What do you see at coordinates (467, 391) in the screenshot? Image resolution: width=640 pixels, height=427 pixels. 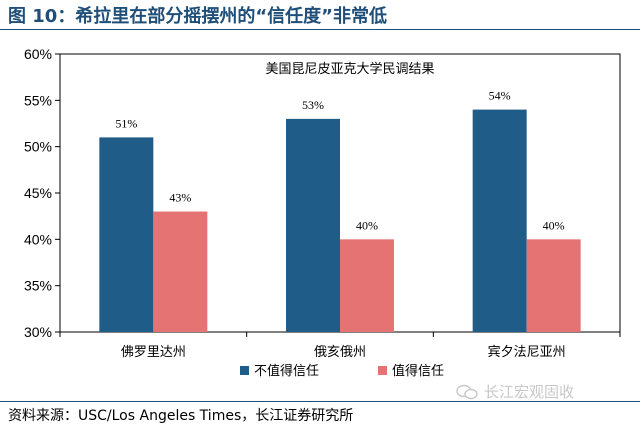 I see `wechat-icon` at bounding box center [467, 391].